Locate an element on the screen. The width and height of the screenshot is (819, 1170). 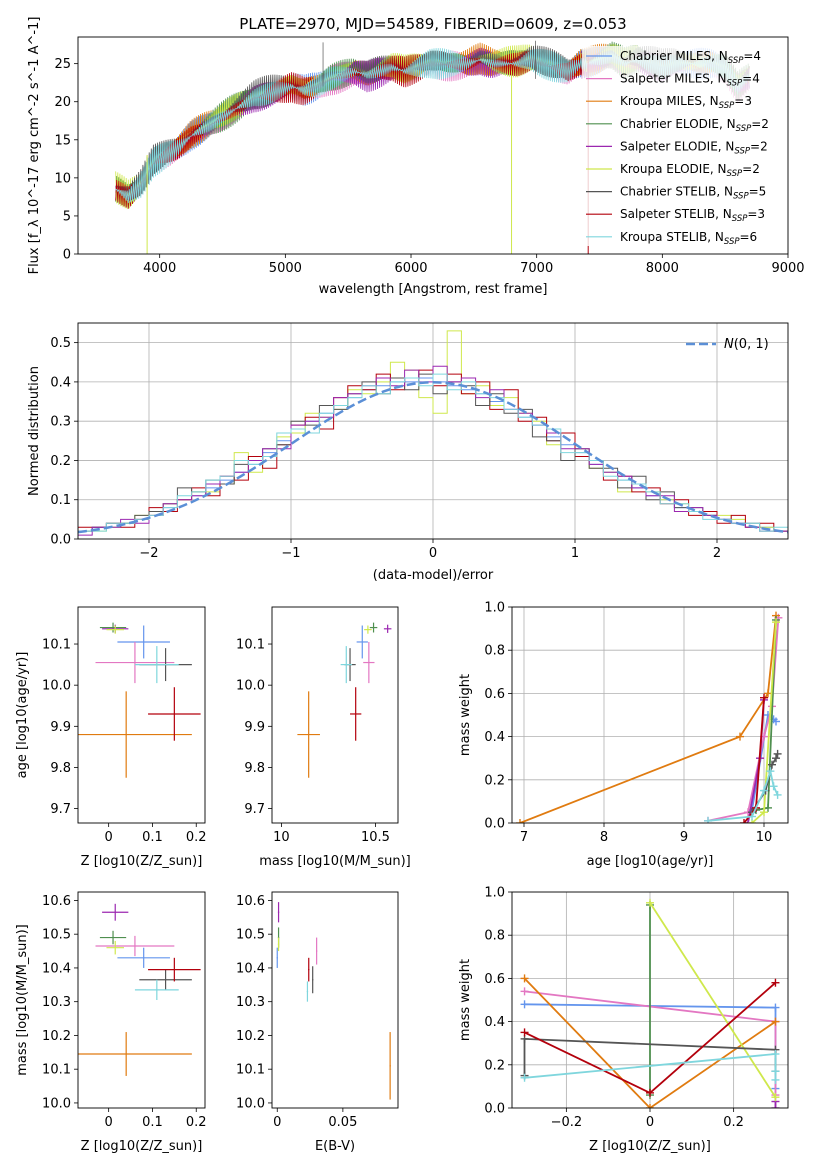
y-axis-label: Normed distribution is located at coordinates (34, 431).